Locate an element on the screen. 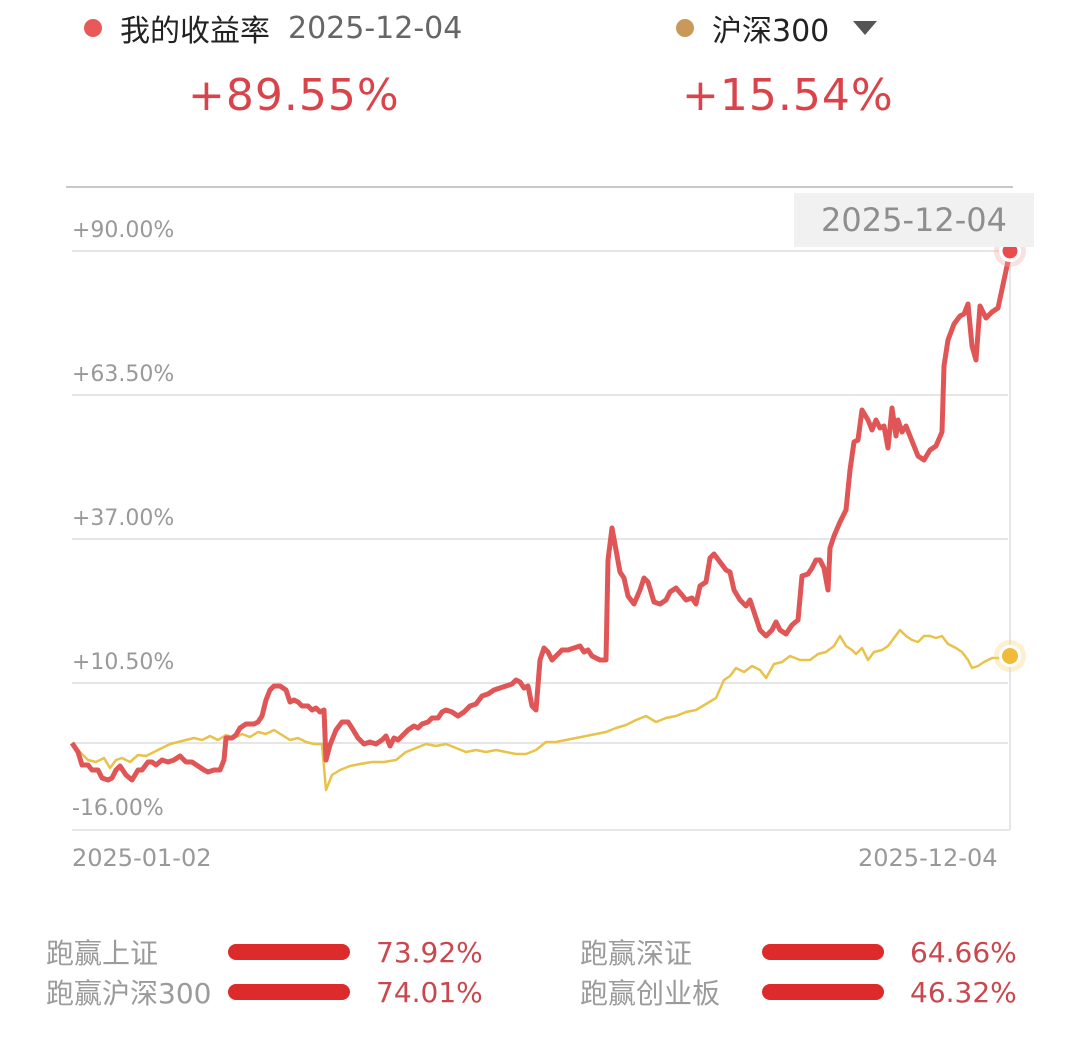 Image resolution: width=1079 pixels, height=1047 pixels. stat-label: 跑赢深证 is located at coordinates (636, 953).